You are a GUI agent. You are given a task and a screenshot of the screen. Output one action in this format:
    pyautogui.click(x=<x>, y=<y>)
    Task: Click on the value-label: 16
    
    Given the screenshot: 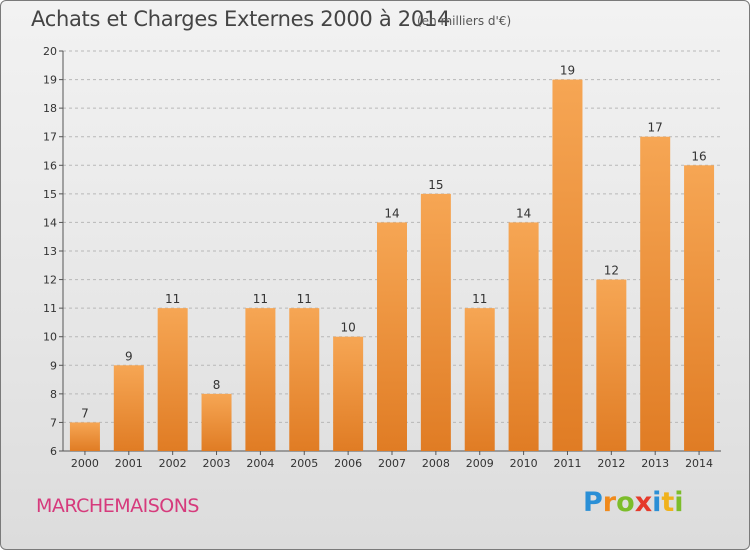 What is the action you would take?
    pyautogui.click(x=698, y=156)
    